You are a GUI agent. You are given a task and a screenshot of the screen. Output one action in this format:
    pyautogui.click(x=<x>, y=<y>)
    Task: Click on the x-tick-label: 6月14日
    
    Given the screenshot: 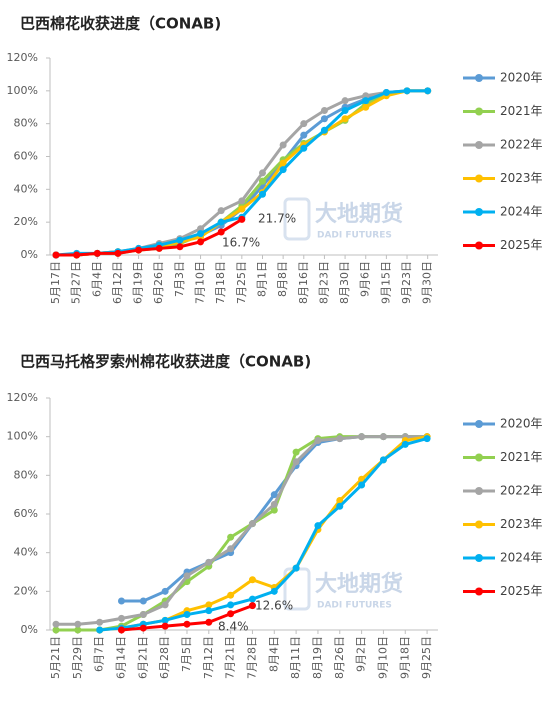 What is the action you would take?
    pyautogui.click(x=120, y=657)
    